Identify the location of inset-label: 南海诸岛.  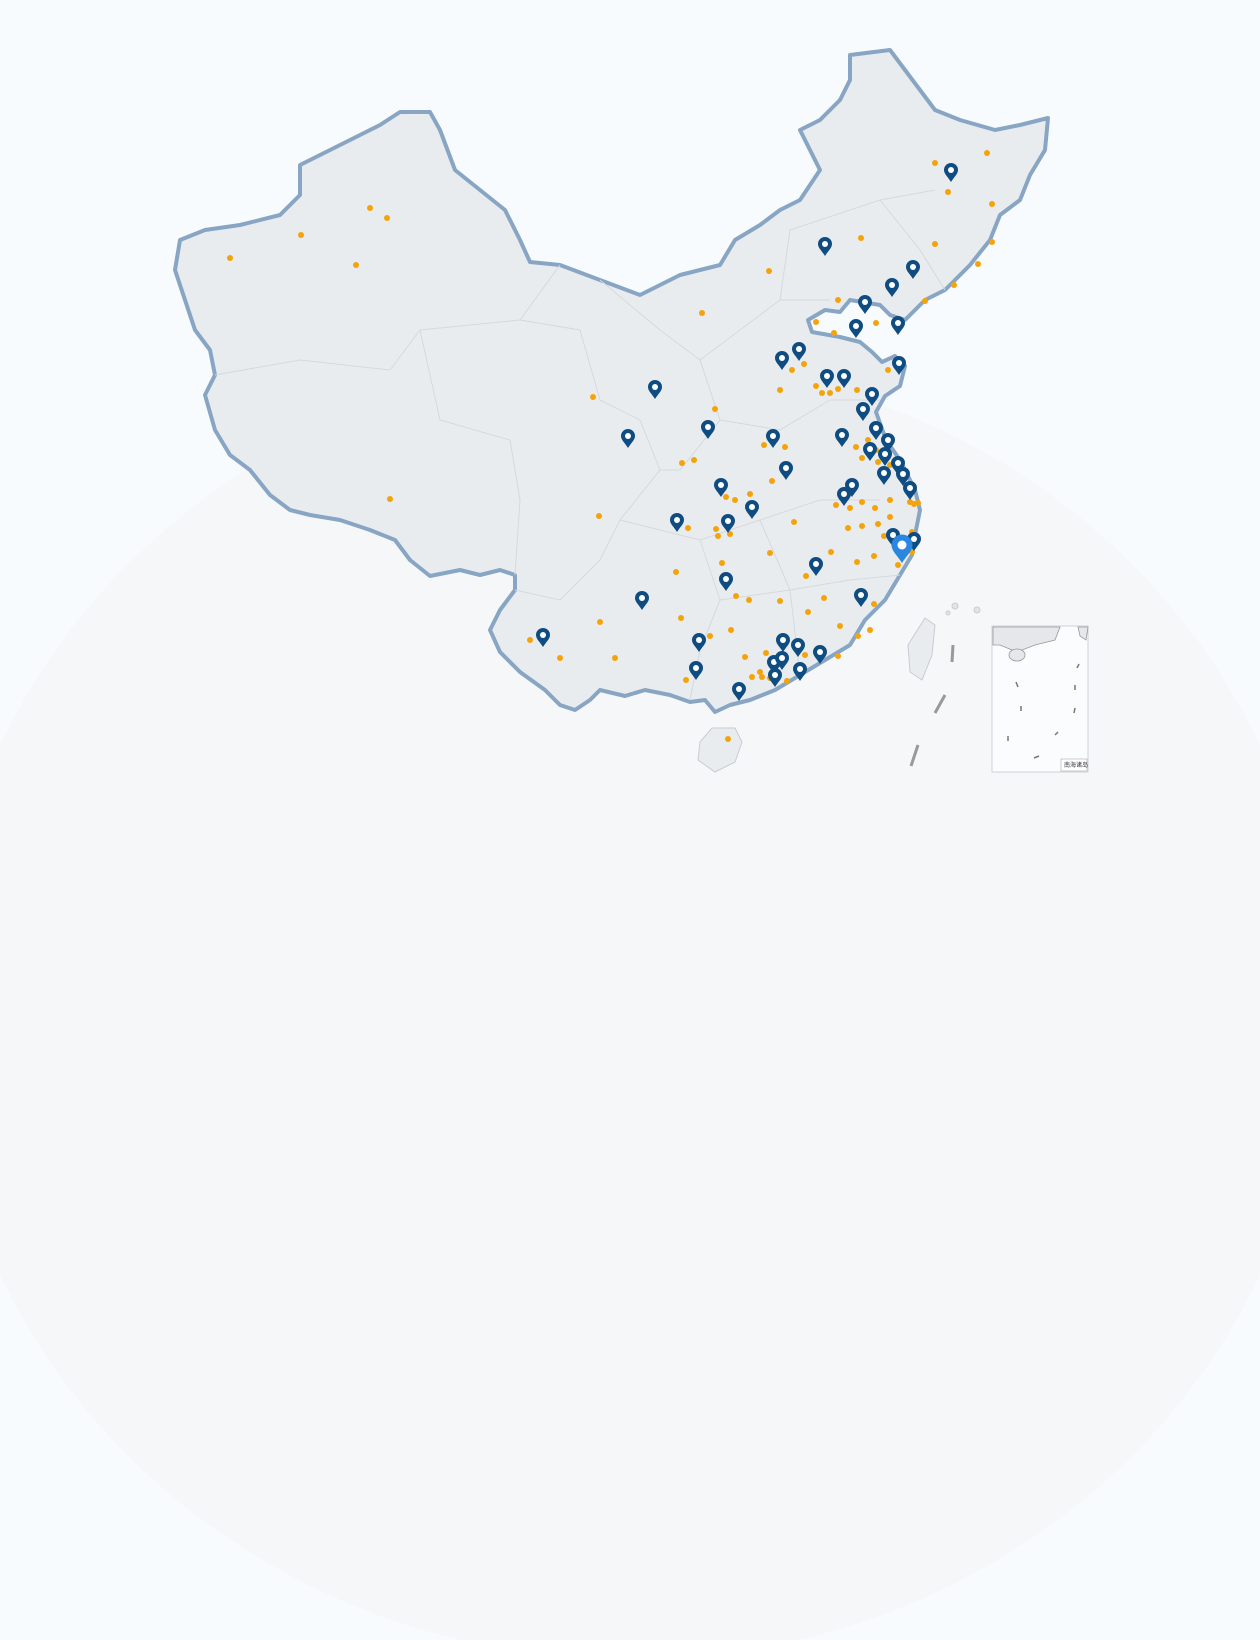
(1076, 765).